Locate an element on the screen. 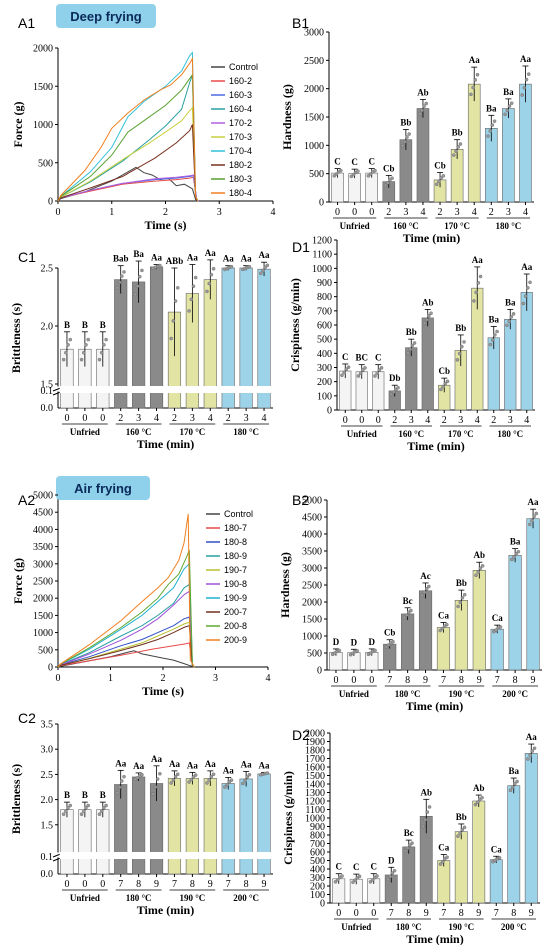 The image size is (550, 945). legend-label: 180-8 is located at coordinates (235, 542).